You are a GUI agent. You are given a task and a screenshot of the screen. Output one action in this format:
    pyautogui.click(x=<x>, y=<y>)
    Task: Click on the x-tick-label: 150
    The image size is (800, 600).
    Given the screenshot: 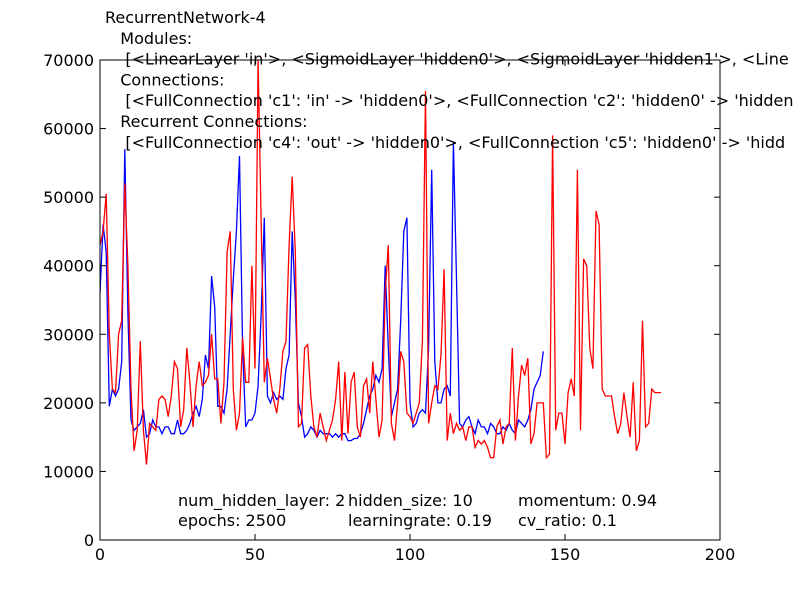 What is the action you would take?
    pyautogui.click(x=565, y=554)
    